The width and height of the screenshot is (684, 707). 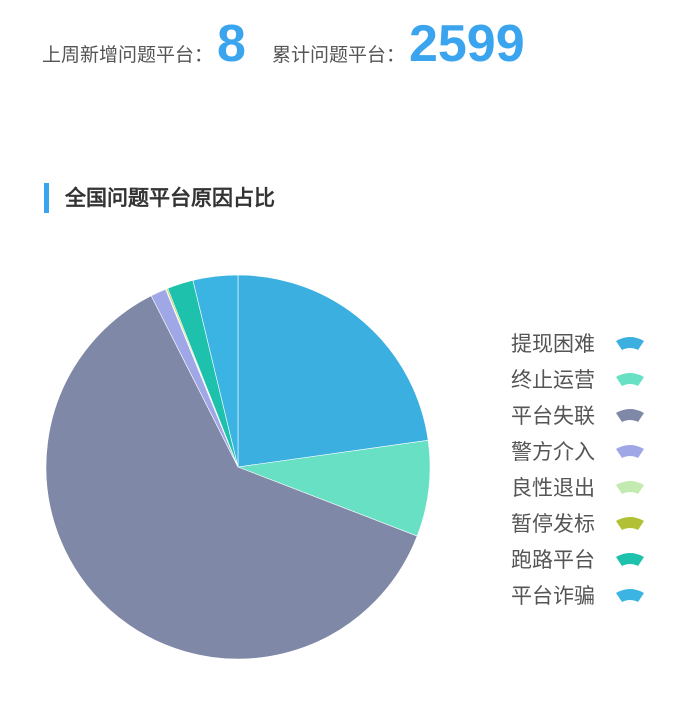 What do you see at coordinates (466, 44) in the screenshot?
I see `total-value: 2599` at bounding box center [466, 44].